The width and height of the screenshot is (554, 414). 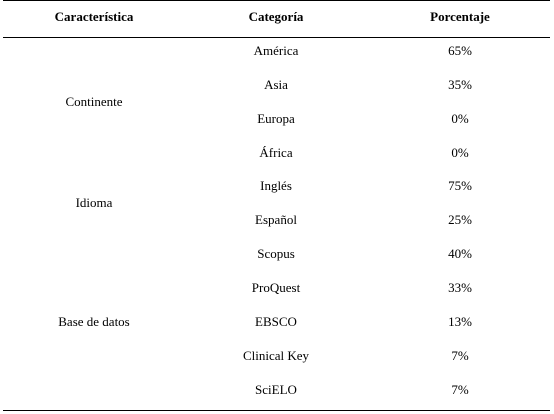 I want to click on group-label-idioma: Idioma, so click(x=94, y=202).